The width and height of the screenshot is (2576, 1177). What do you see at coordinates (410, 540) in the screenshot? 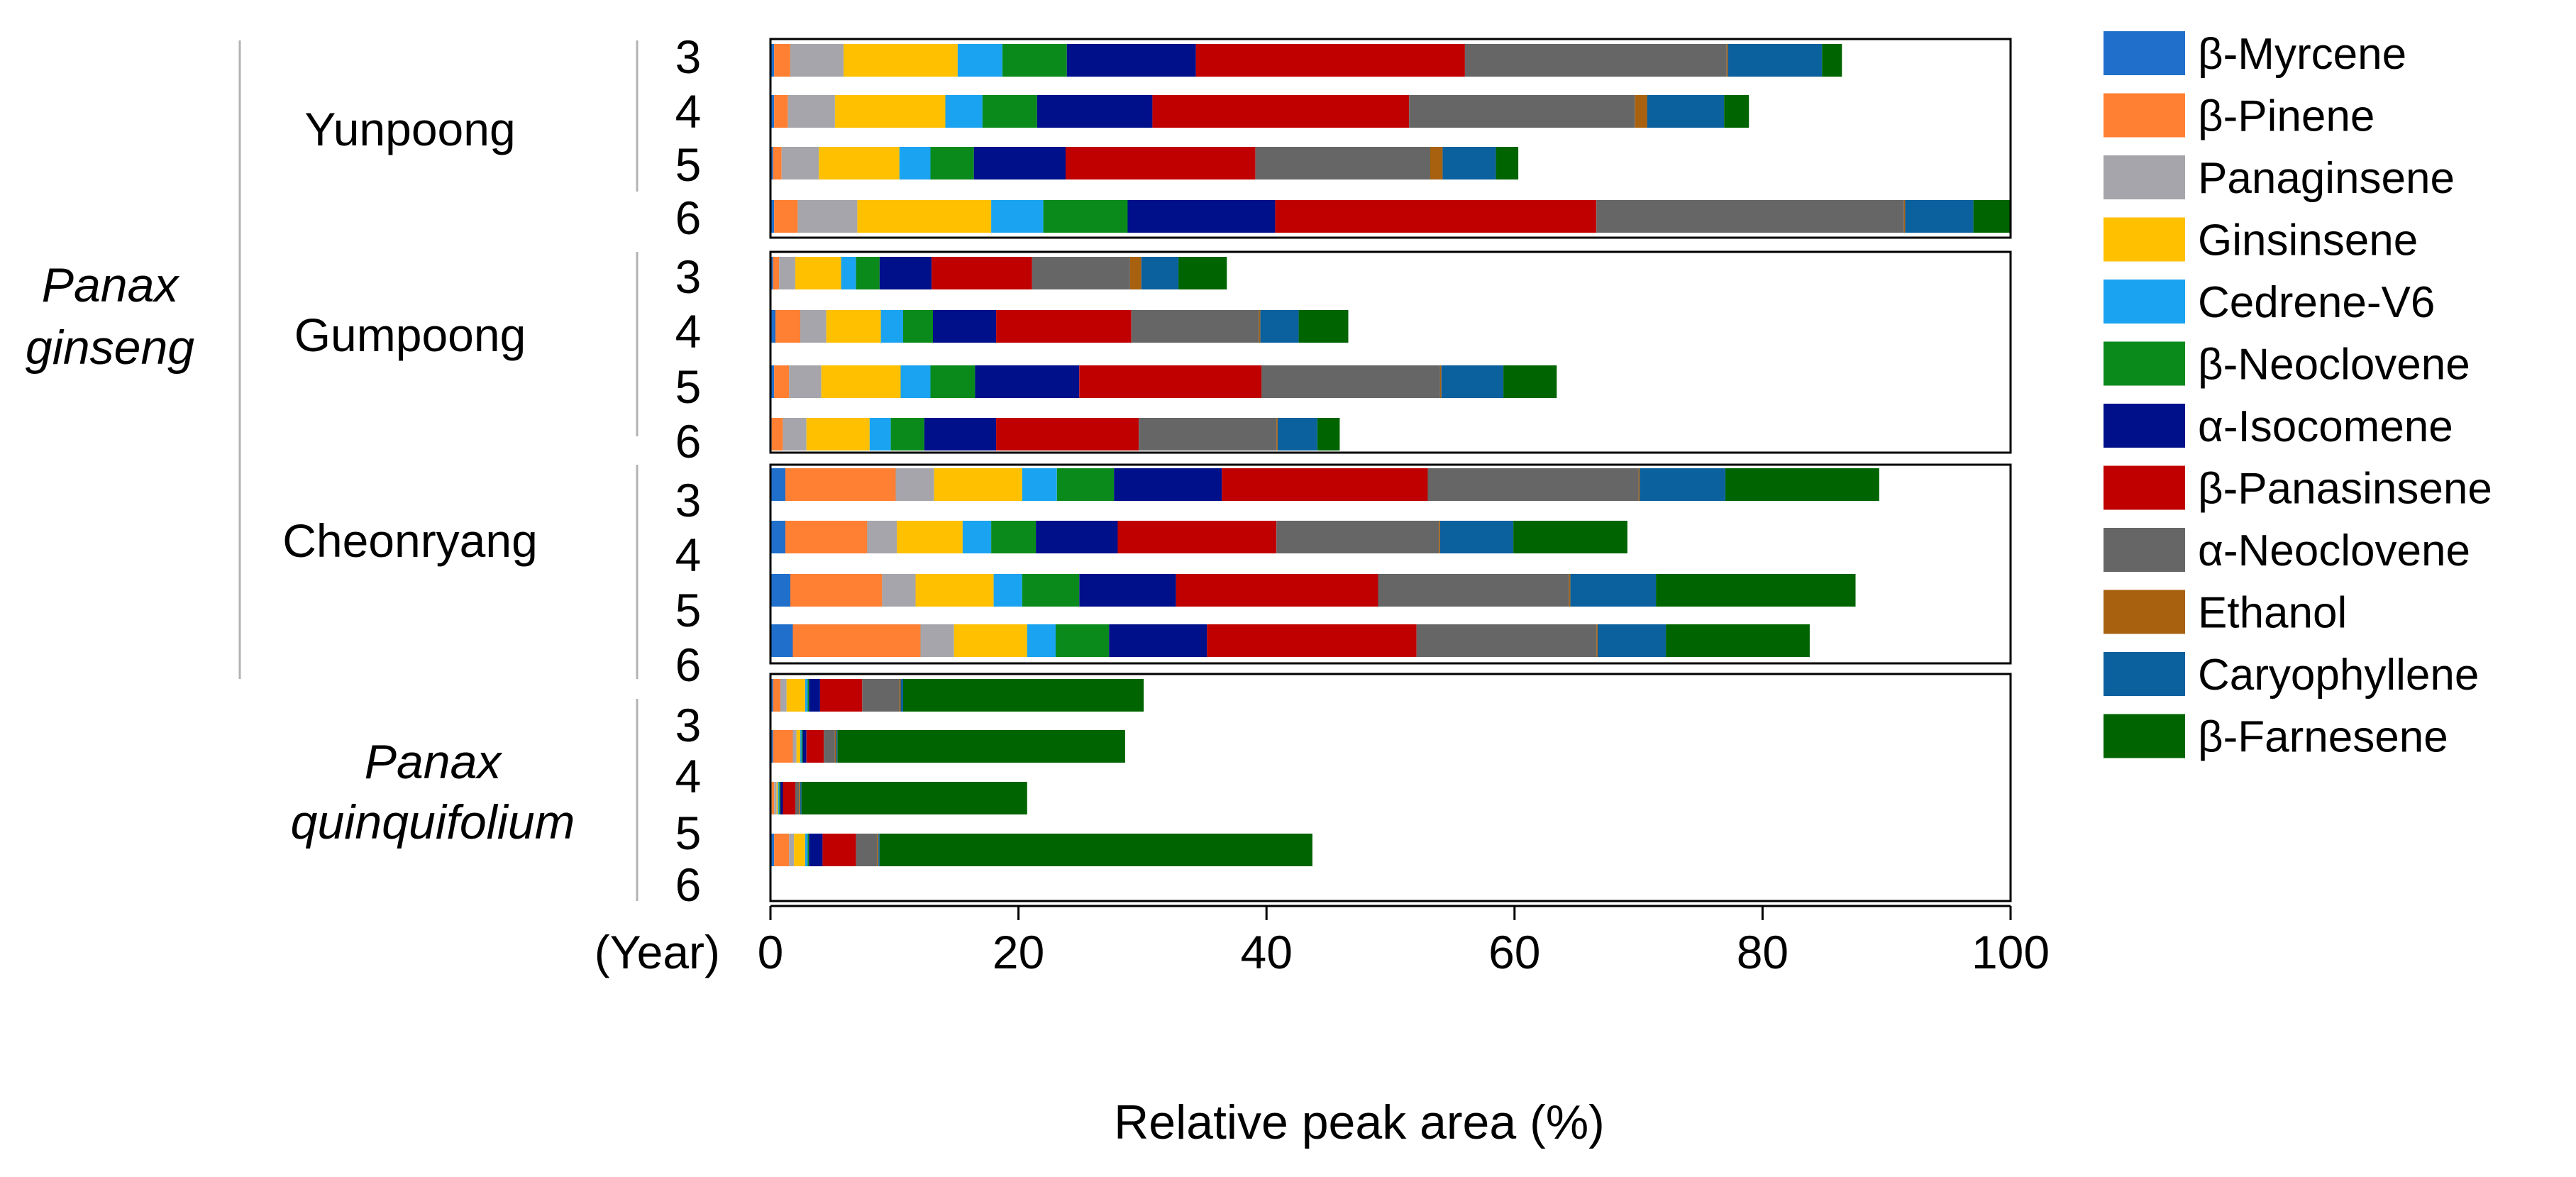
I see `cultivar-label-cheonryang: Cheonryang` at bounding box center [410, 540].